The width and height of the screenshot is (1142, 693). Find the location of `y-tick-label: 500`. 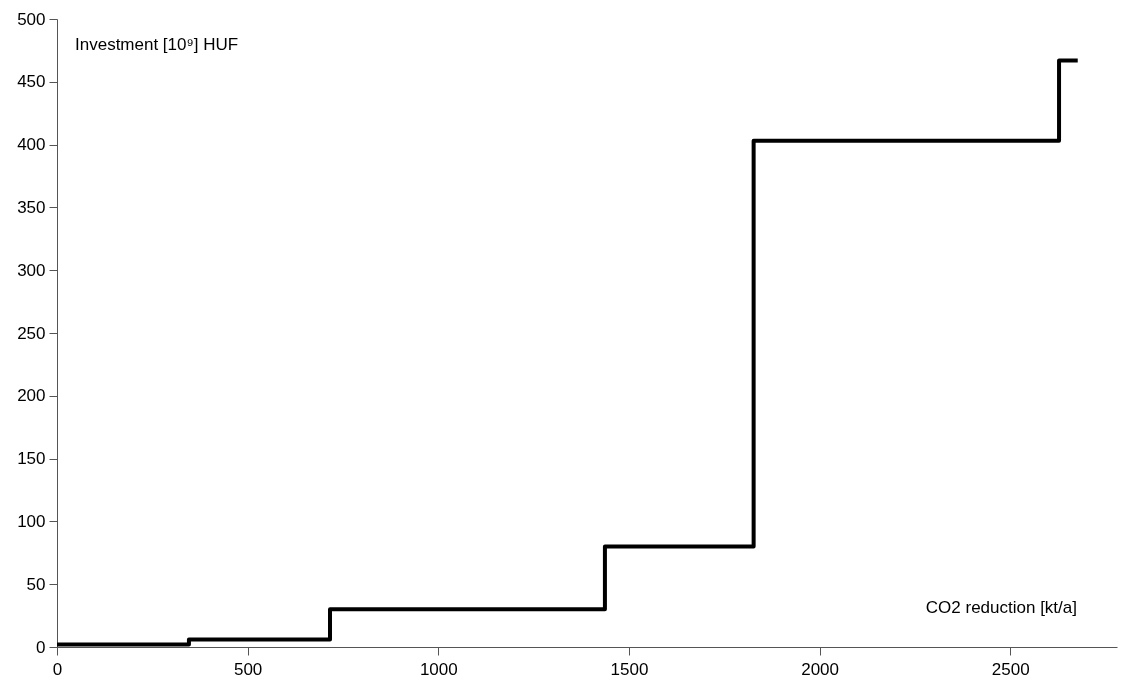

y-tick-label: 500 is located at coordinates (31, 19).